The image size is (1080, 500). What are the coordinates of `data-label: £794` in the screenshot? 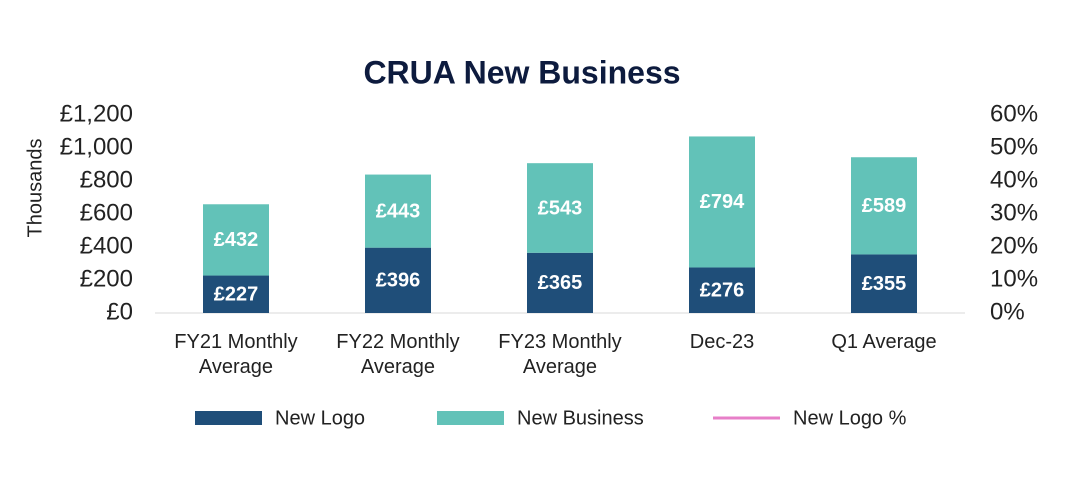 It's located at (722, 202).